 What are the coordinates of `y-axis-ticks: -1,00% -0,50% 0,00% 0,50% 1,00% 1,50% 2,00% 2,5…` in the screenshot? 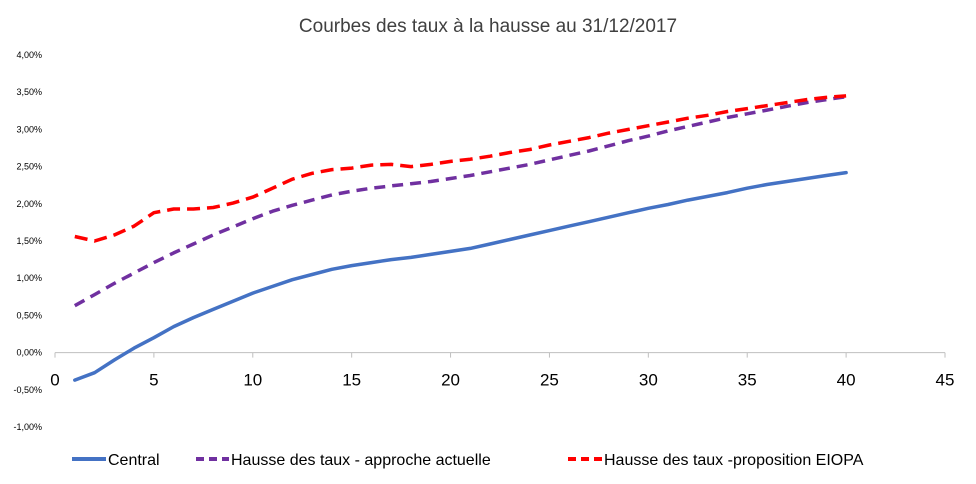 It's located at (27, 241).